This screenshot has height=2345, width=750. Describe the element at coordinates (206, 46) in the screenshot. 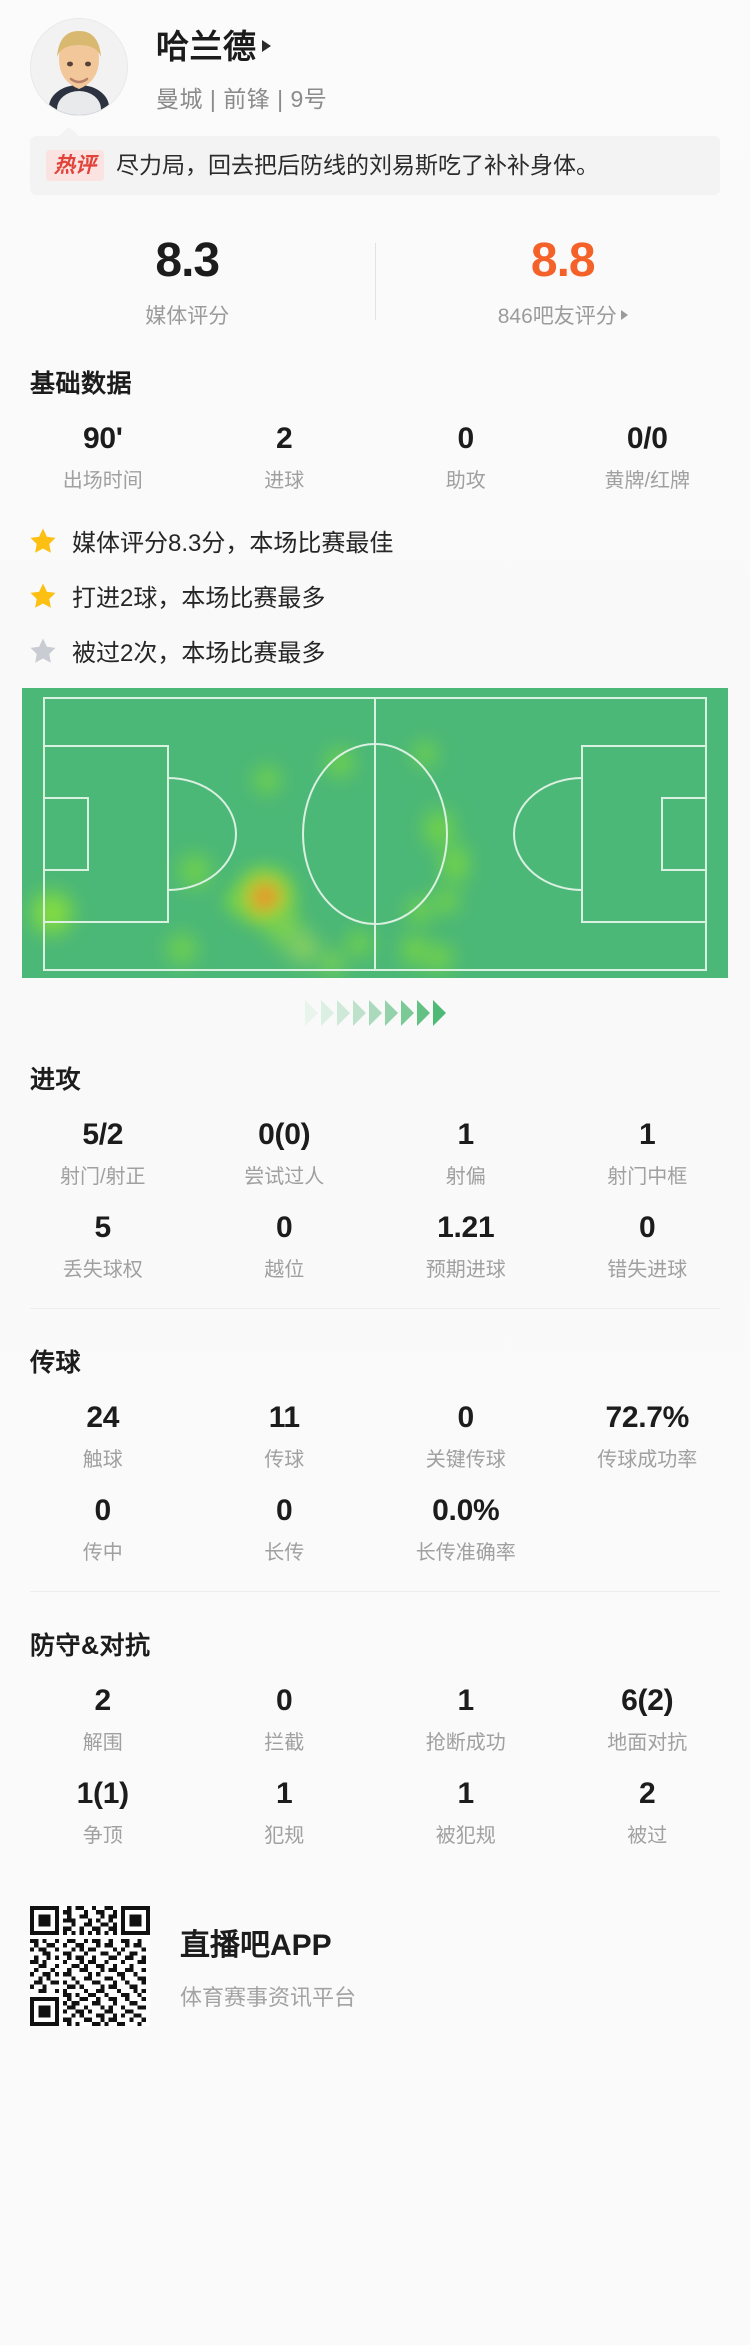

I see `player-name: 哈兰德` at that location.